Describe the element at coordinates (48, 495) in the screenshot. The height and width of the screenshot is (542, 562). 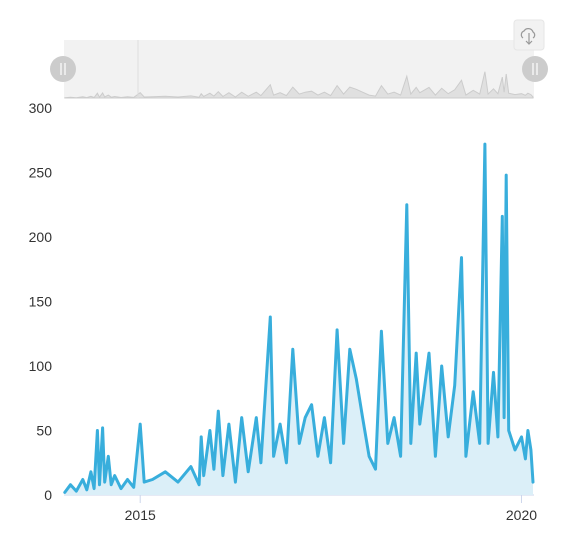
I see `y-tick-label: 0` at that location.